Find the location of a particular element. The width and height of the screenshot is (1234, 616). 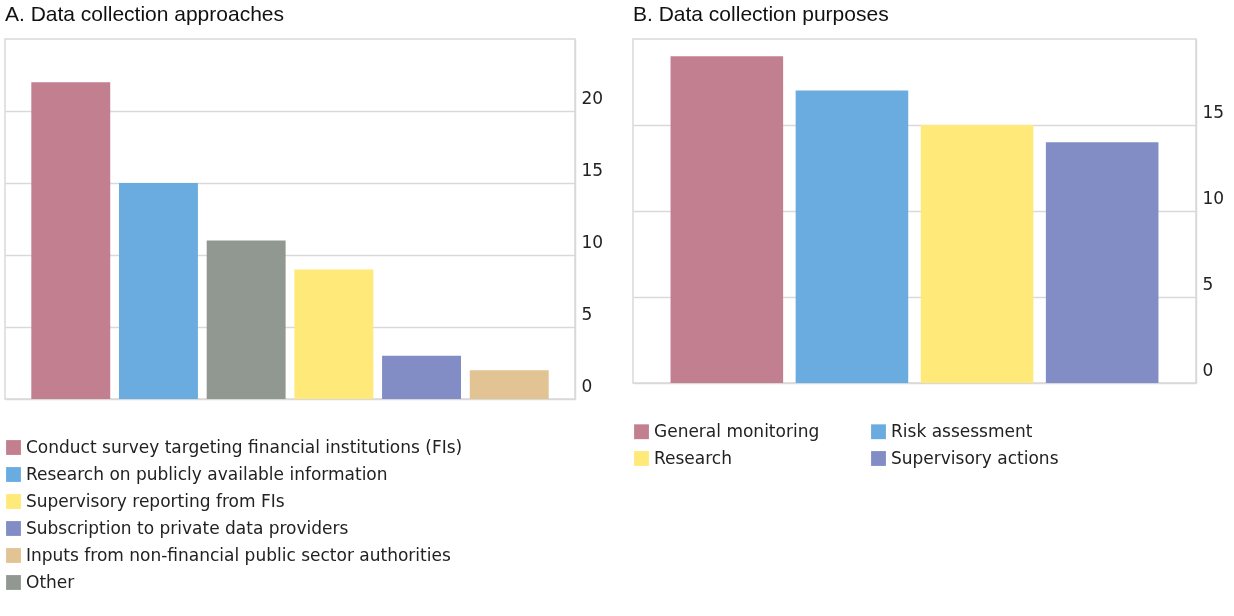

legend-label: Supervisory actions is located at coordinates (975, 457).